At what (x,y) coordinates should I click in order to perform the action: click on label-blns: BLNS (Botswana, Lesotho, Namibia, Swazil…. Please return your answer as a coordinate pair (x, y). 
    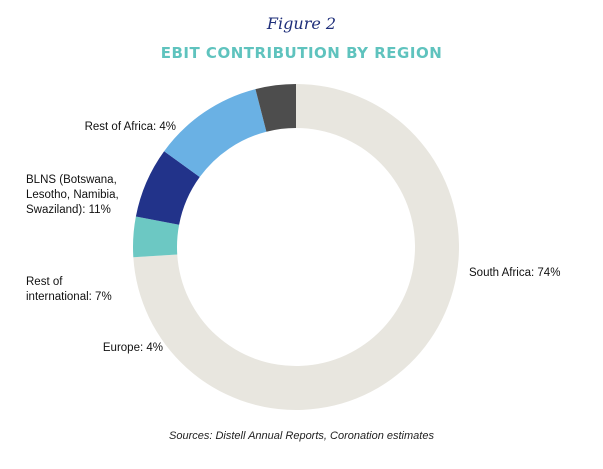
    Looking at the image, I should click on (72, 195).